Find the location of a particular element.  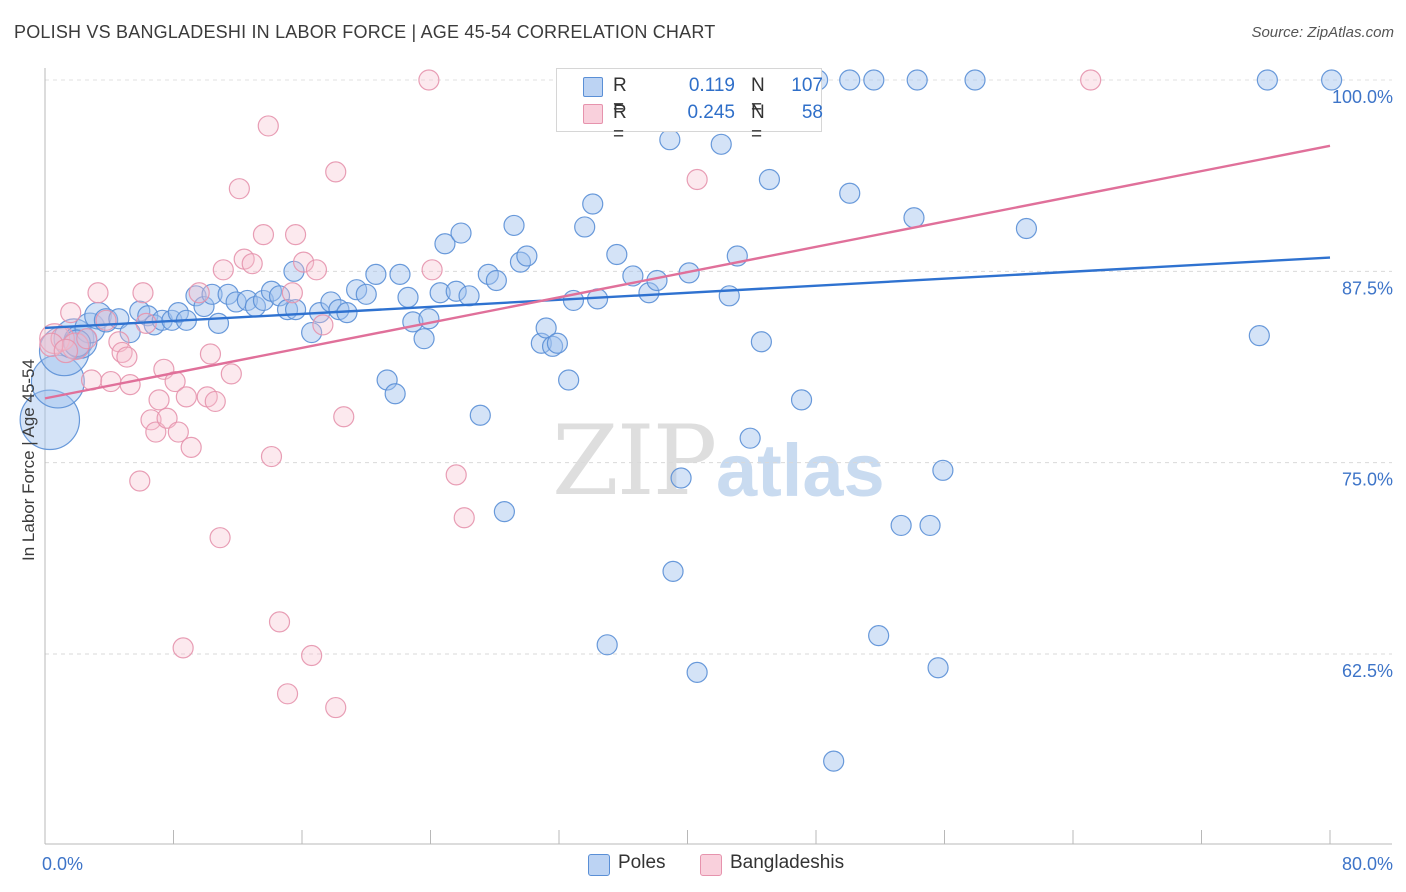

poles-n-value: 107 is located at coordinates (807, 85).